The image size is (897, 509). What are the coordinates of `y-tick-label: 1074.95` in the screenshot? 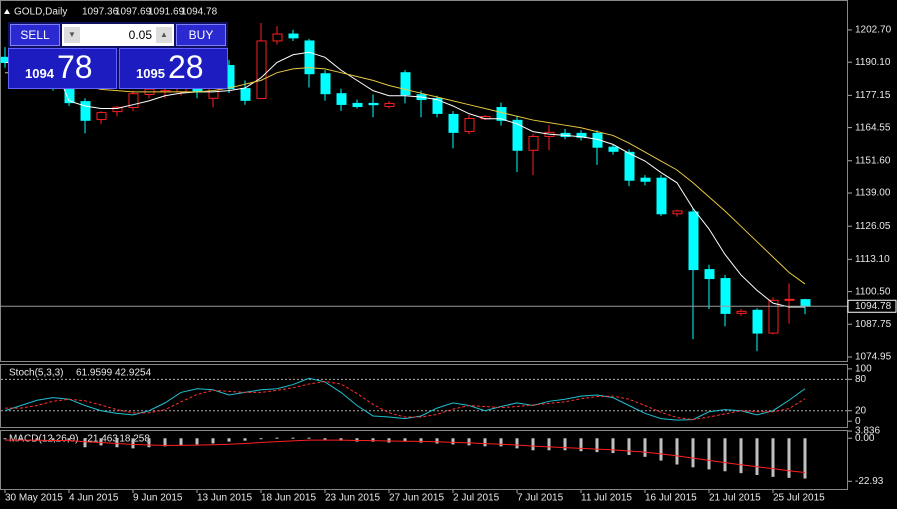 It's located at (873, 357).